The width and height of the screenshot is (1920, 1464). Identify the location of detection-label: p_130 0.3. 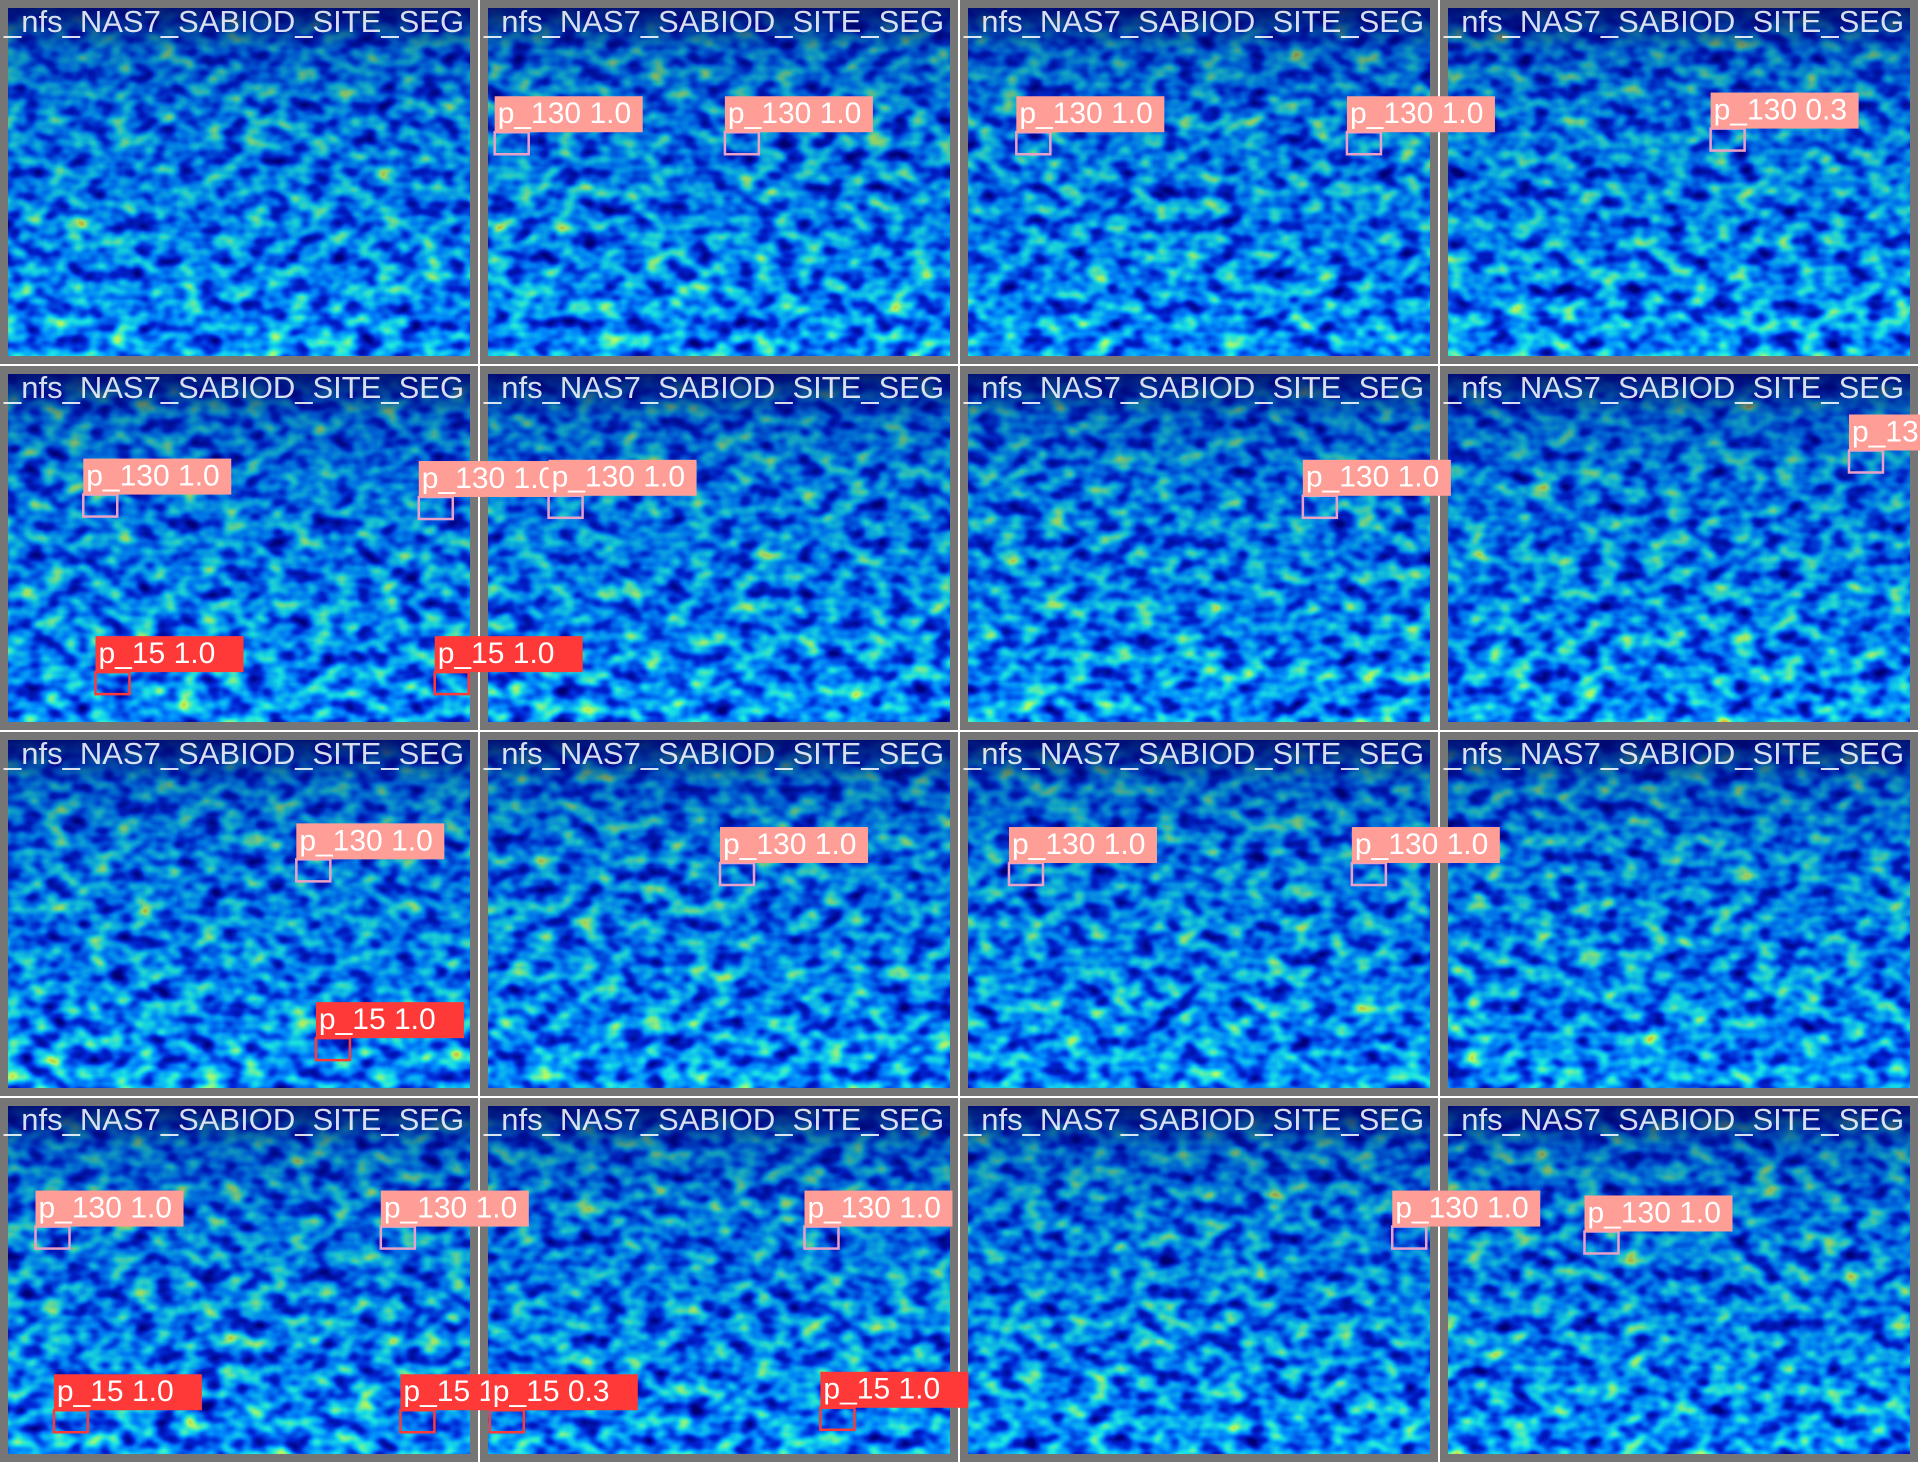
(1780, 109).